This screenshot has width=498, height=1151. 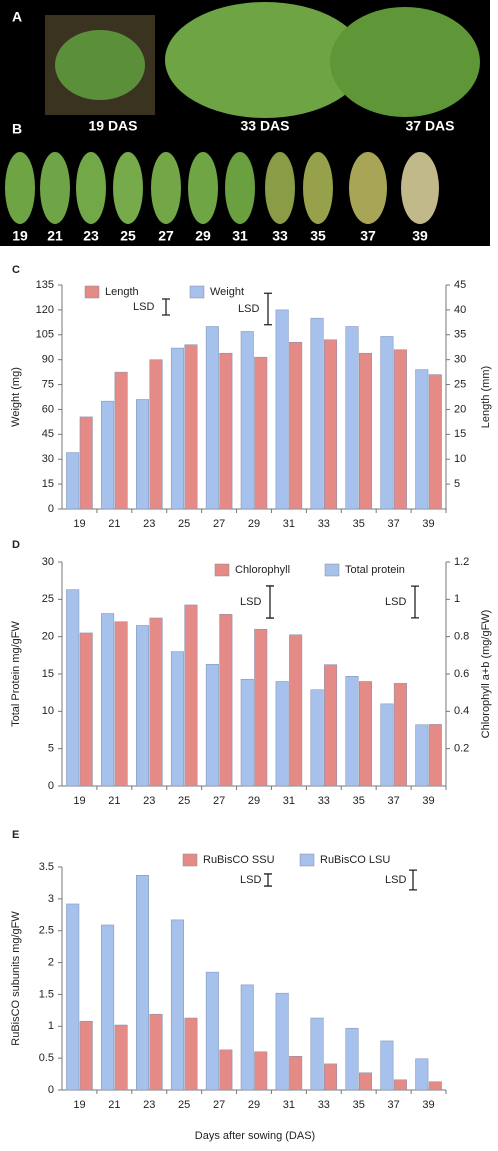 I want to click on leaf-label: 29, so click(x=203, y=236).